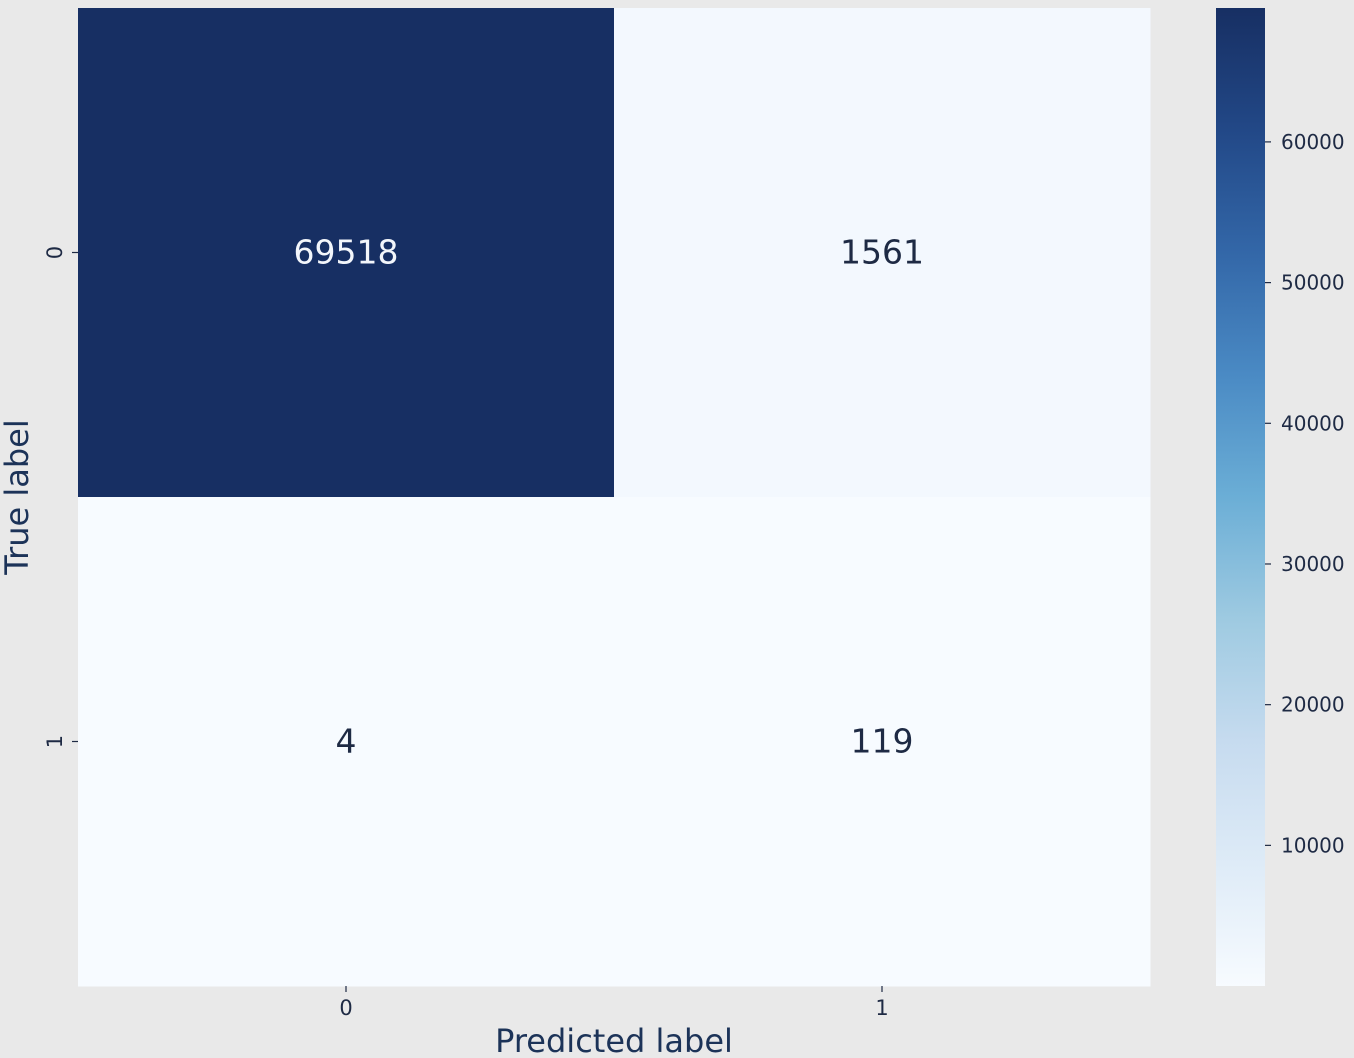 The width and height of the screenshot is (1354, 1058). I want to click on colorbar-tick-label: 30000, so click(1313, 564).